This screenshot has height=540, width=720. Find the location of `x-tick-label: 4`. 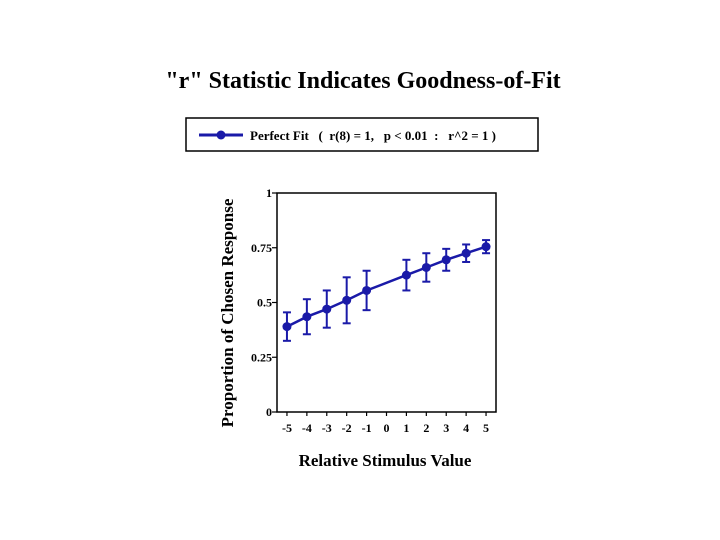

x-tick-label: 4 is located at coordinates (466, 428).